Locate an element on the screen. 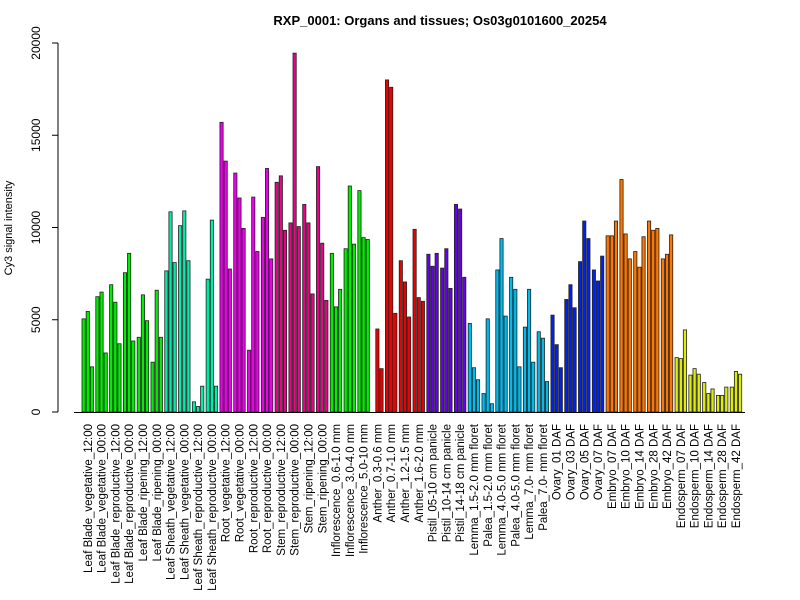  x-tick-label: Embryo_42 DAF is located at coordinates (668, 466).